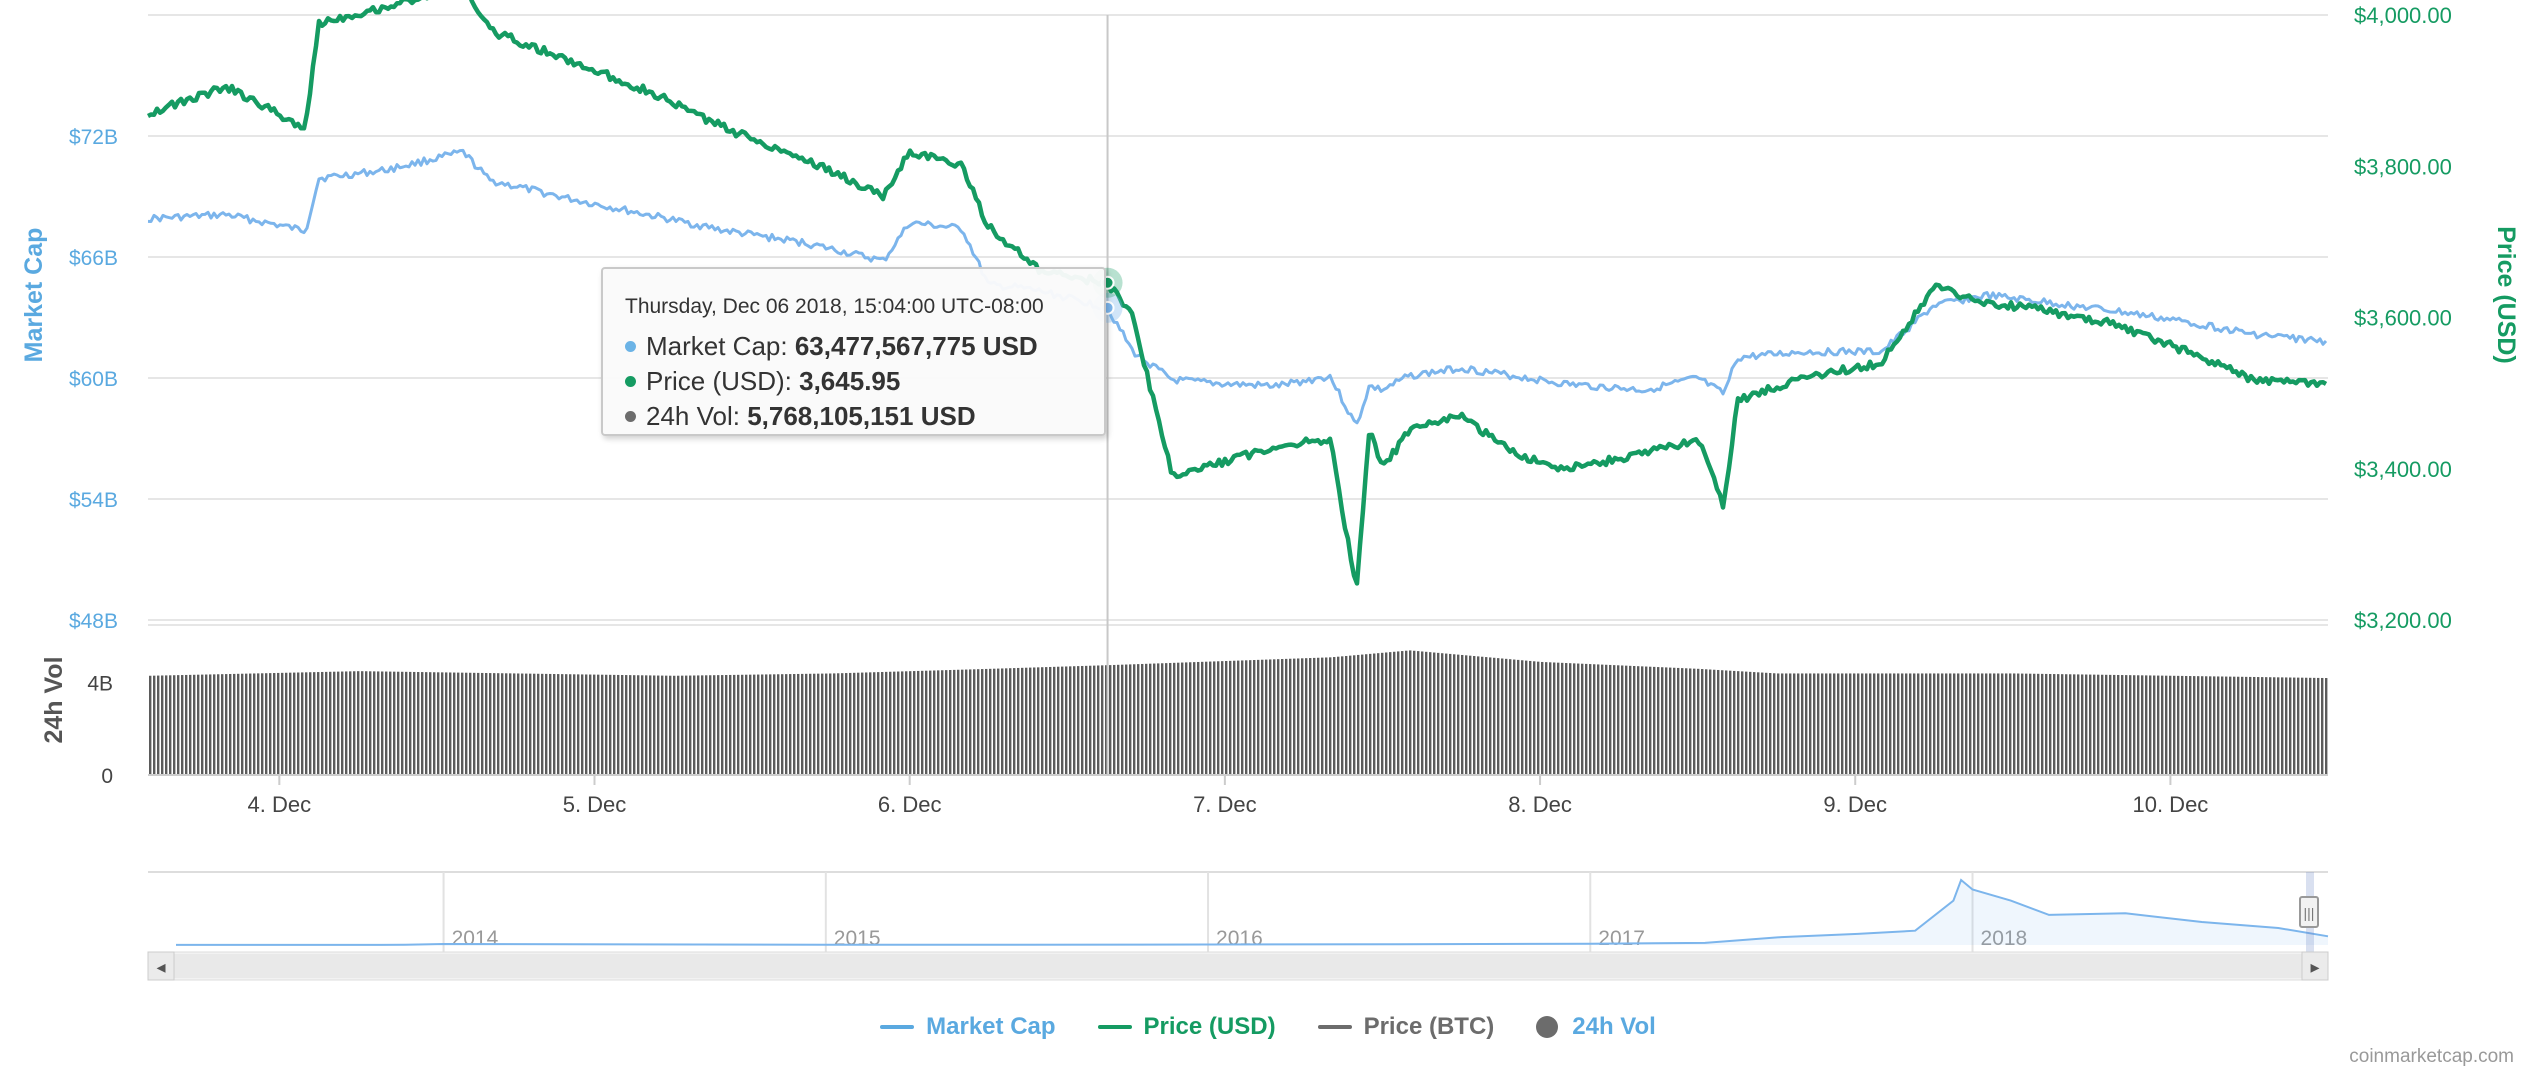 This screenshot has width=2536, height=1085. What do you see at coordinates (2315, 966) in the screenshot?
I see `scrollbar-right-button` at bounding box center [2315, 966].